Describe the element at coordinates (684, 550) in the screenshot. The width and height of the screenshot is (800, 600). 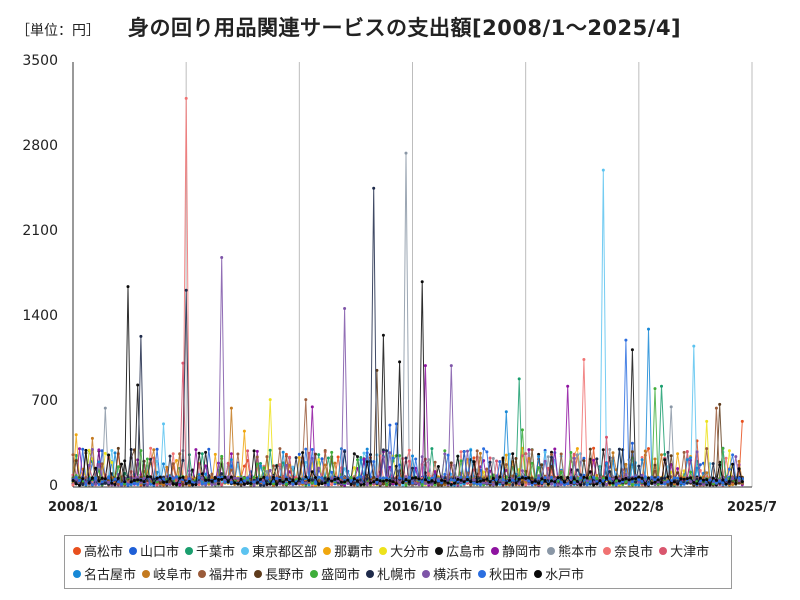
I see `legend-item: 大津市` at that location.